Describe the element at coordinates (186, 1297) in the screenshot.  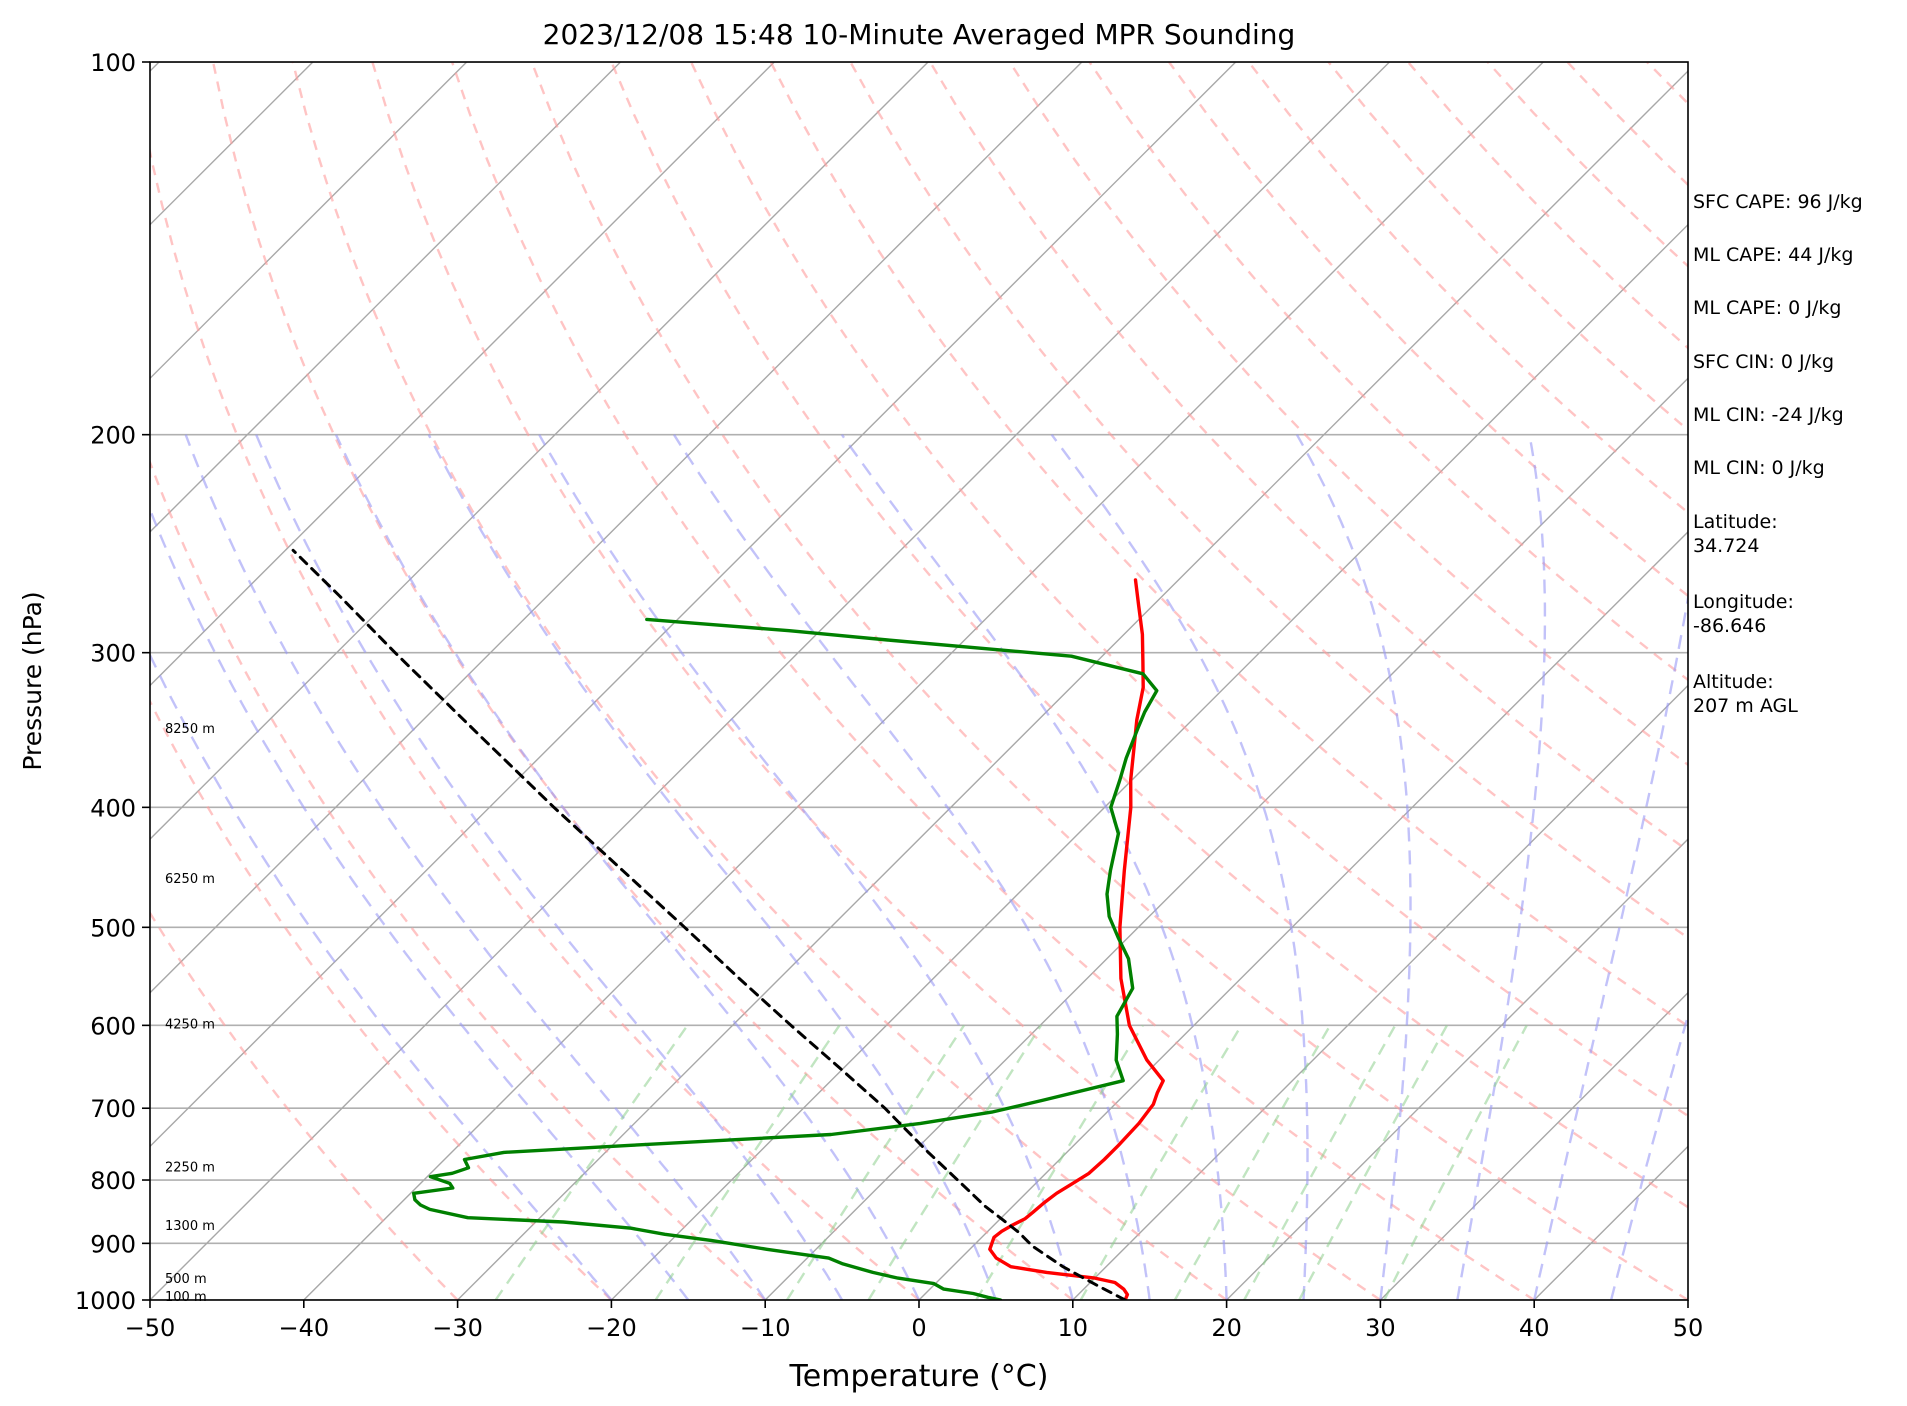
I see `height-label: 100 m` at that location.